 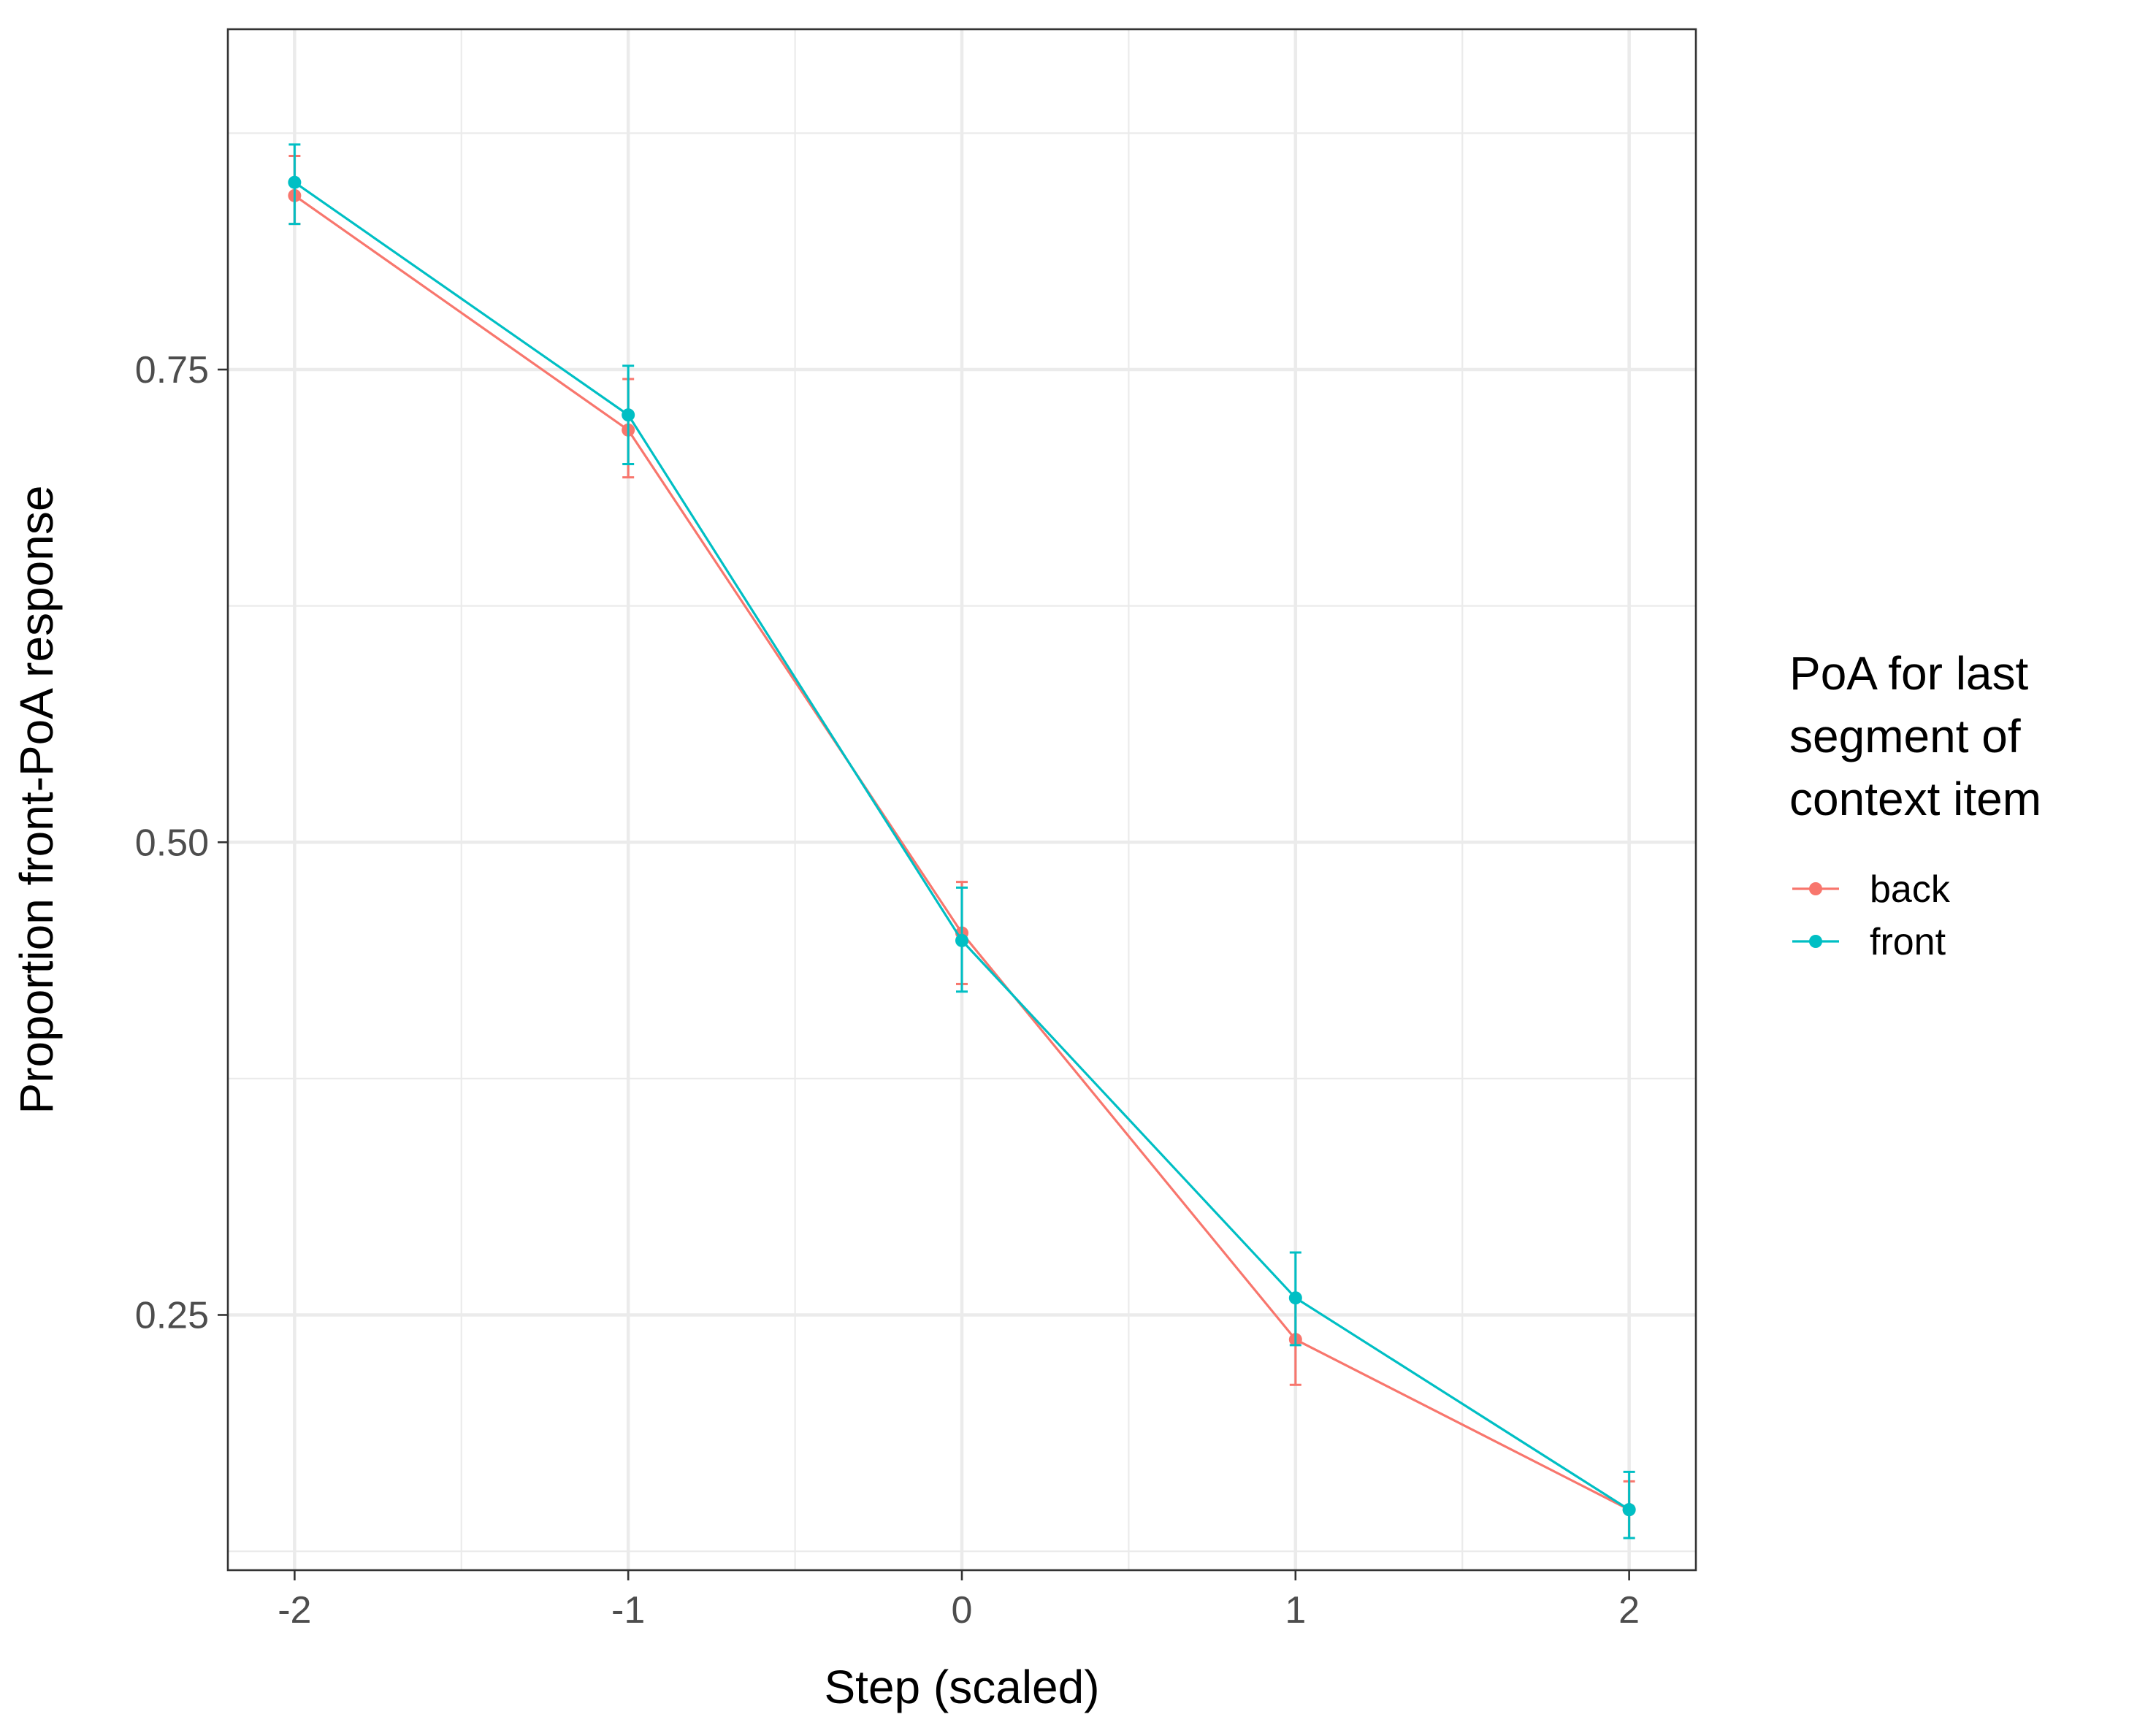 What do you see at coordinates (1816, 915) in the screenshot?
I see `legend-keys` at bounding box center [1816, 915].